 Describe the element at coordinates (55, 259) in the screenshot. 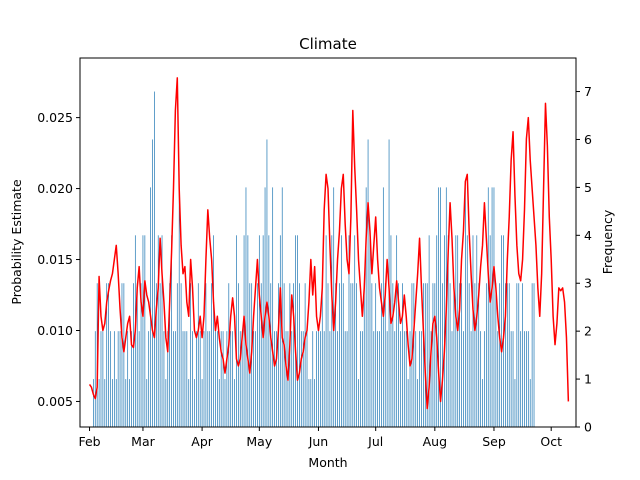

I see `left-tick-label: 0.015` at that location.